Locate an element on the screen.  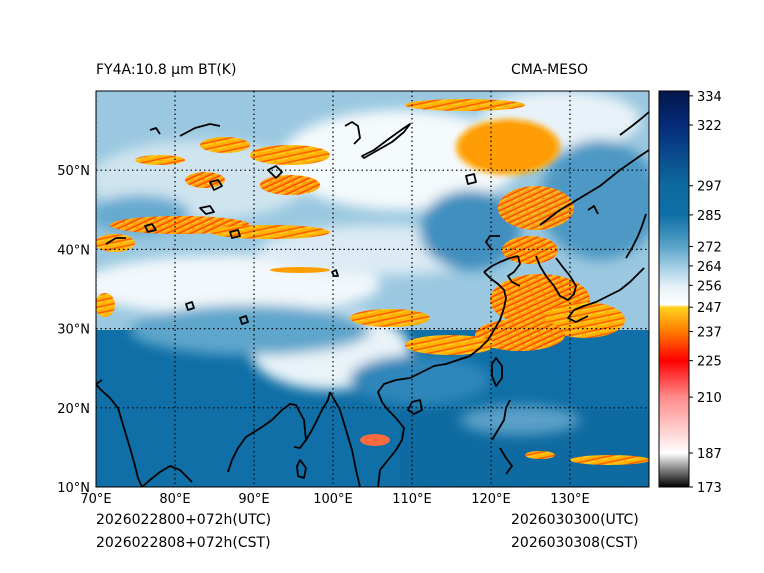
lat-tick-label: 10°N is located at coordinates (73, 488).